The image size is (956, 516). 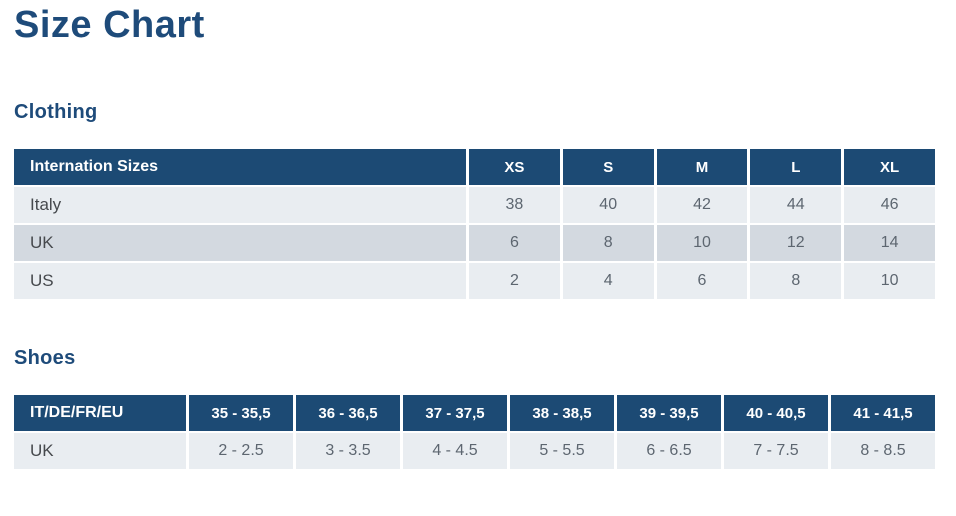 I want to click on shoes-header-size: 35 - 35,5, so click(x=241, y=413).